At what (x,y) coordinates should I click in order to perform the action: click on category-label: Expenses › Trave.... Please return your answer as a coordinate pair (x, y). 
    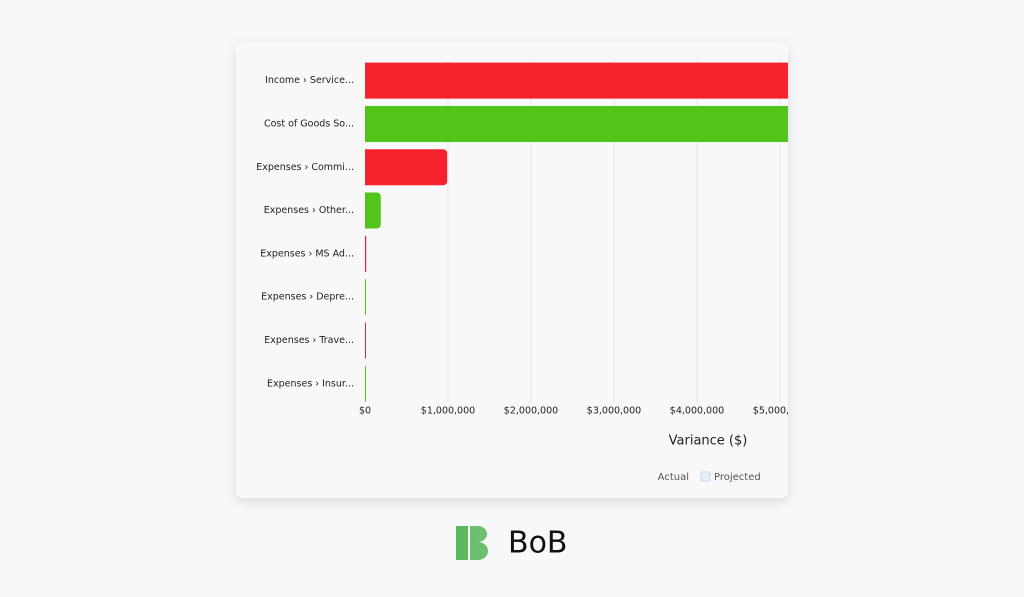
    Looking at the image, I should click on (309, 340).